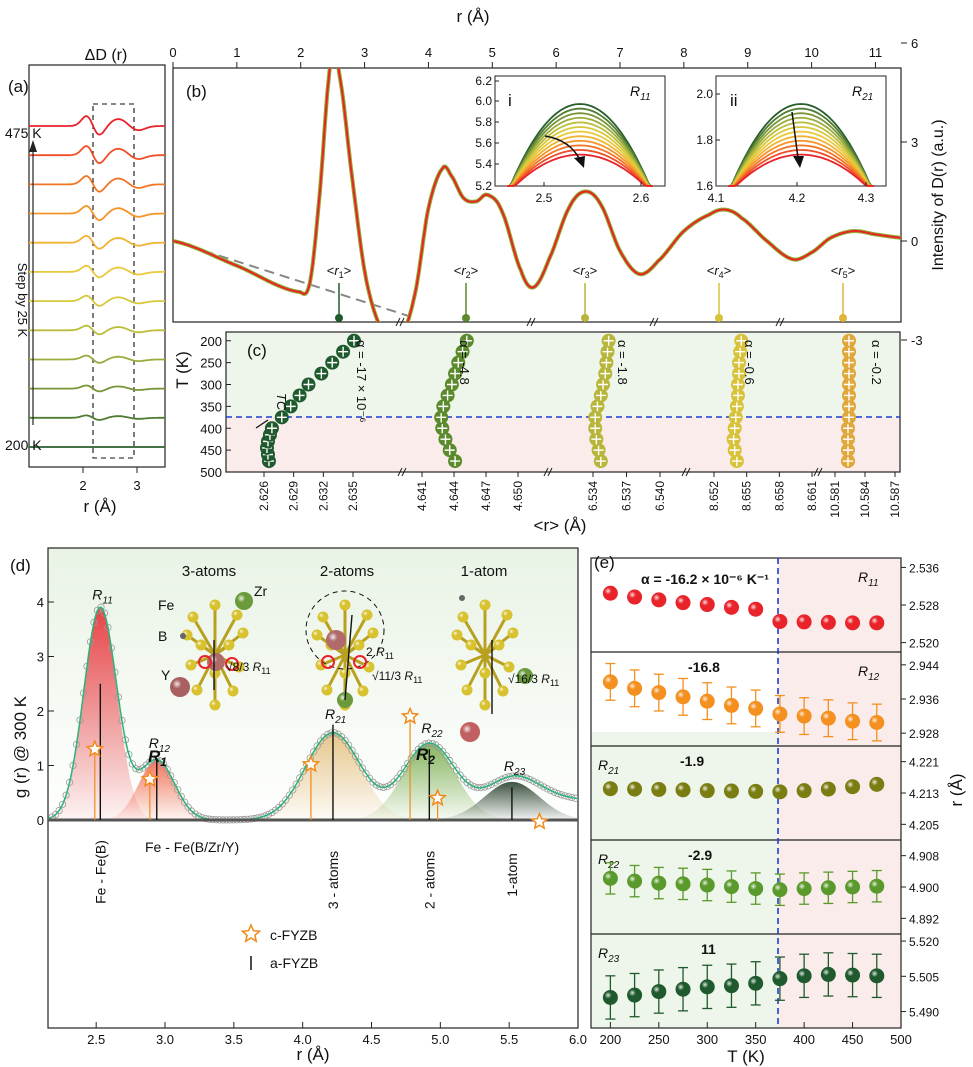 This screenshot has height=1067, width=973. What do you see at coordinates (924, 763) in the screenshot?
I see `panel-e-ytick-4.221: 4.221` at bounding box center [924, 763].